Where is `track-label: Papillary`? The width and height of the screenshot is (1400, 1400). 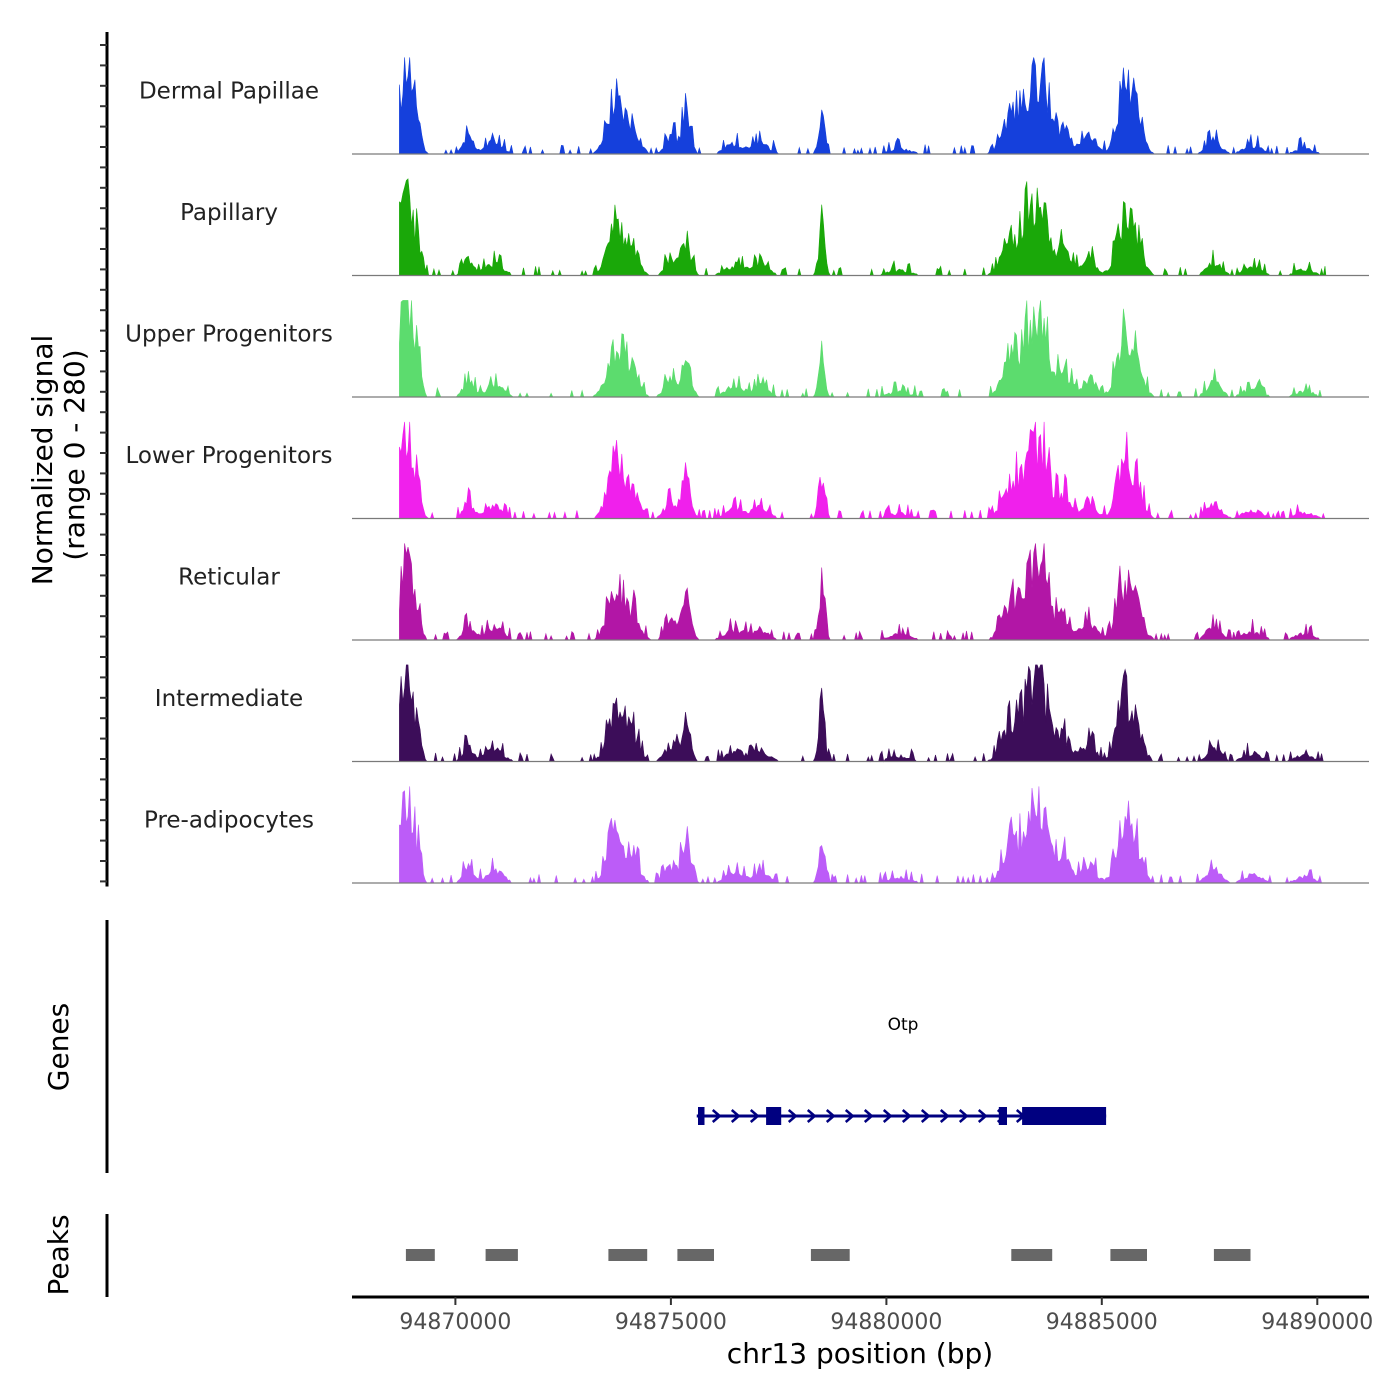 track-label: Papillary is located at coordinates (229, 213).